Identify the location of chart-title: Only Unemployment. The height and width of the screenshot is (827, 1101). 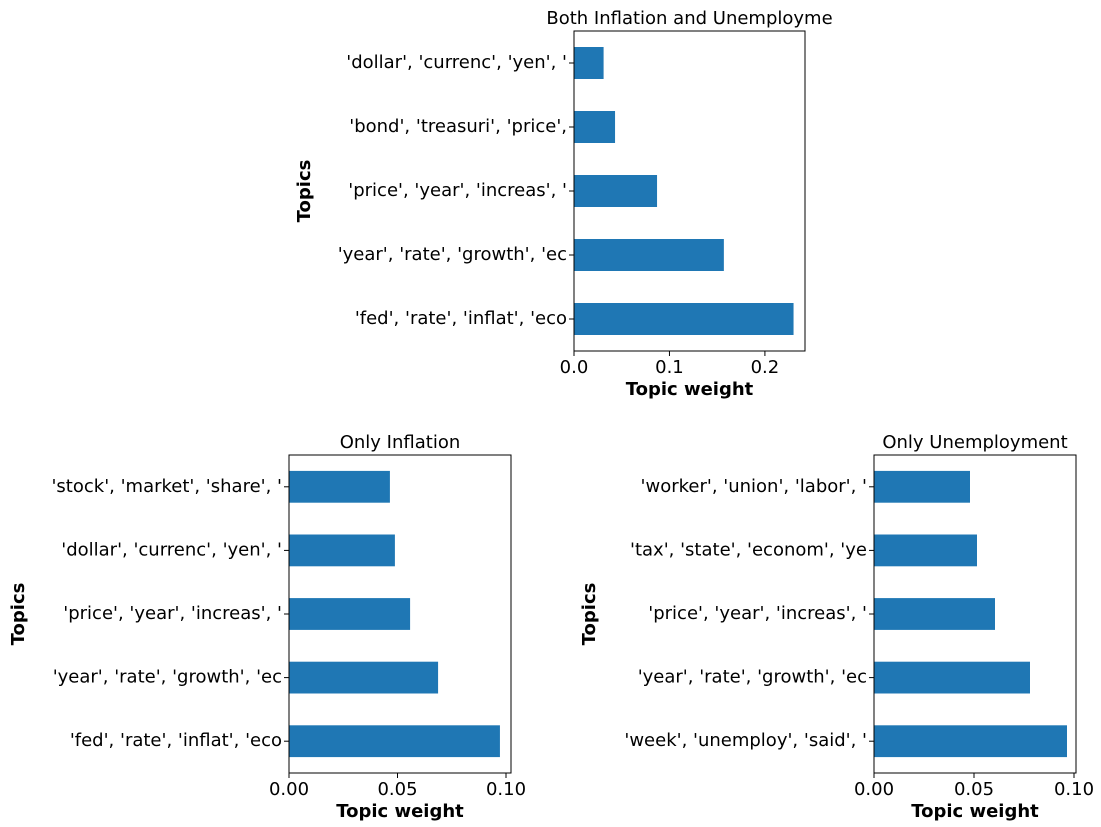
(974, 442).